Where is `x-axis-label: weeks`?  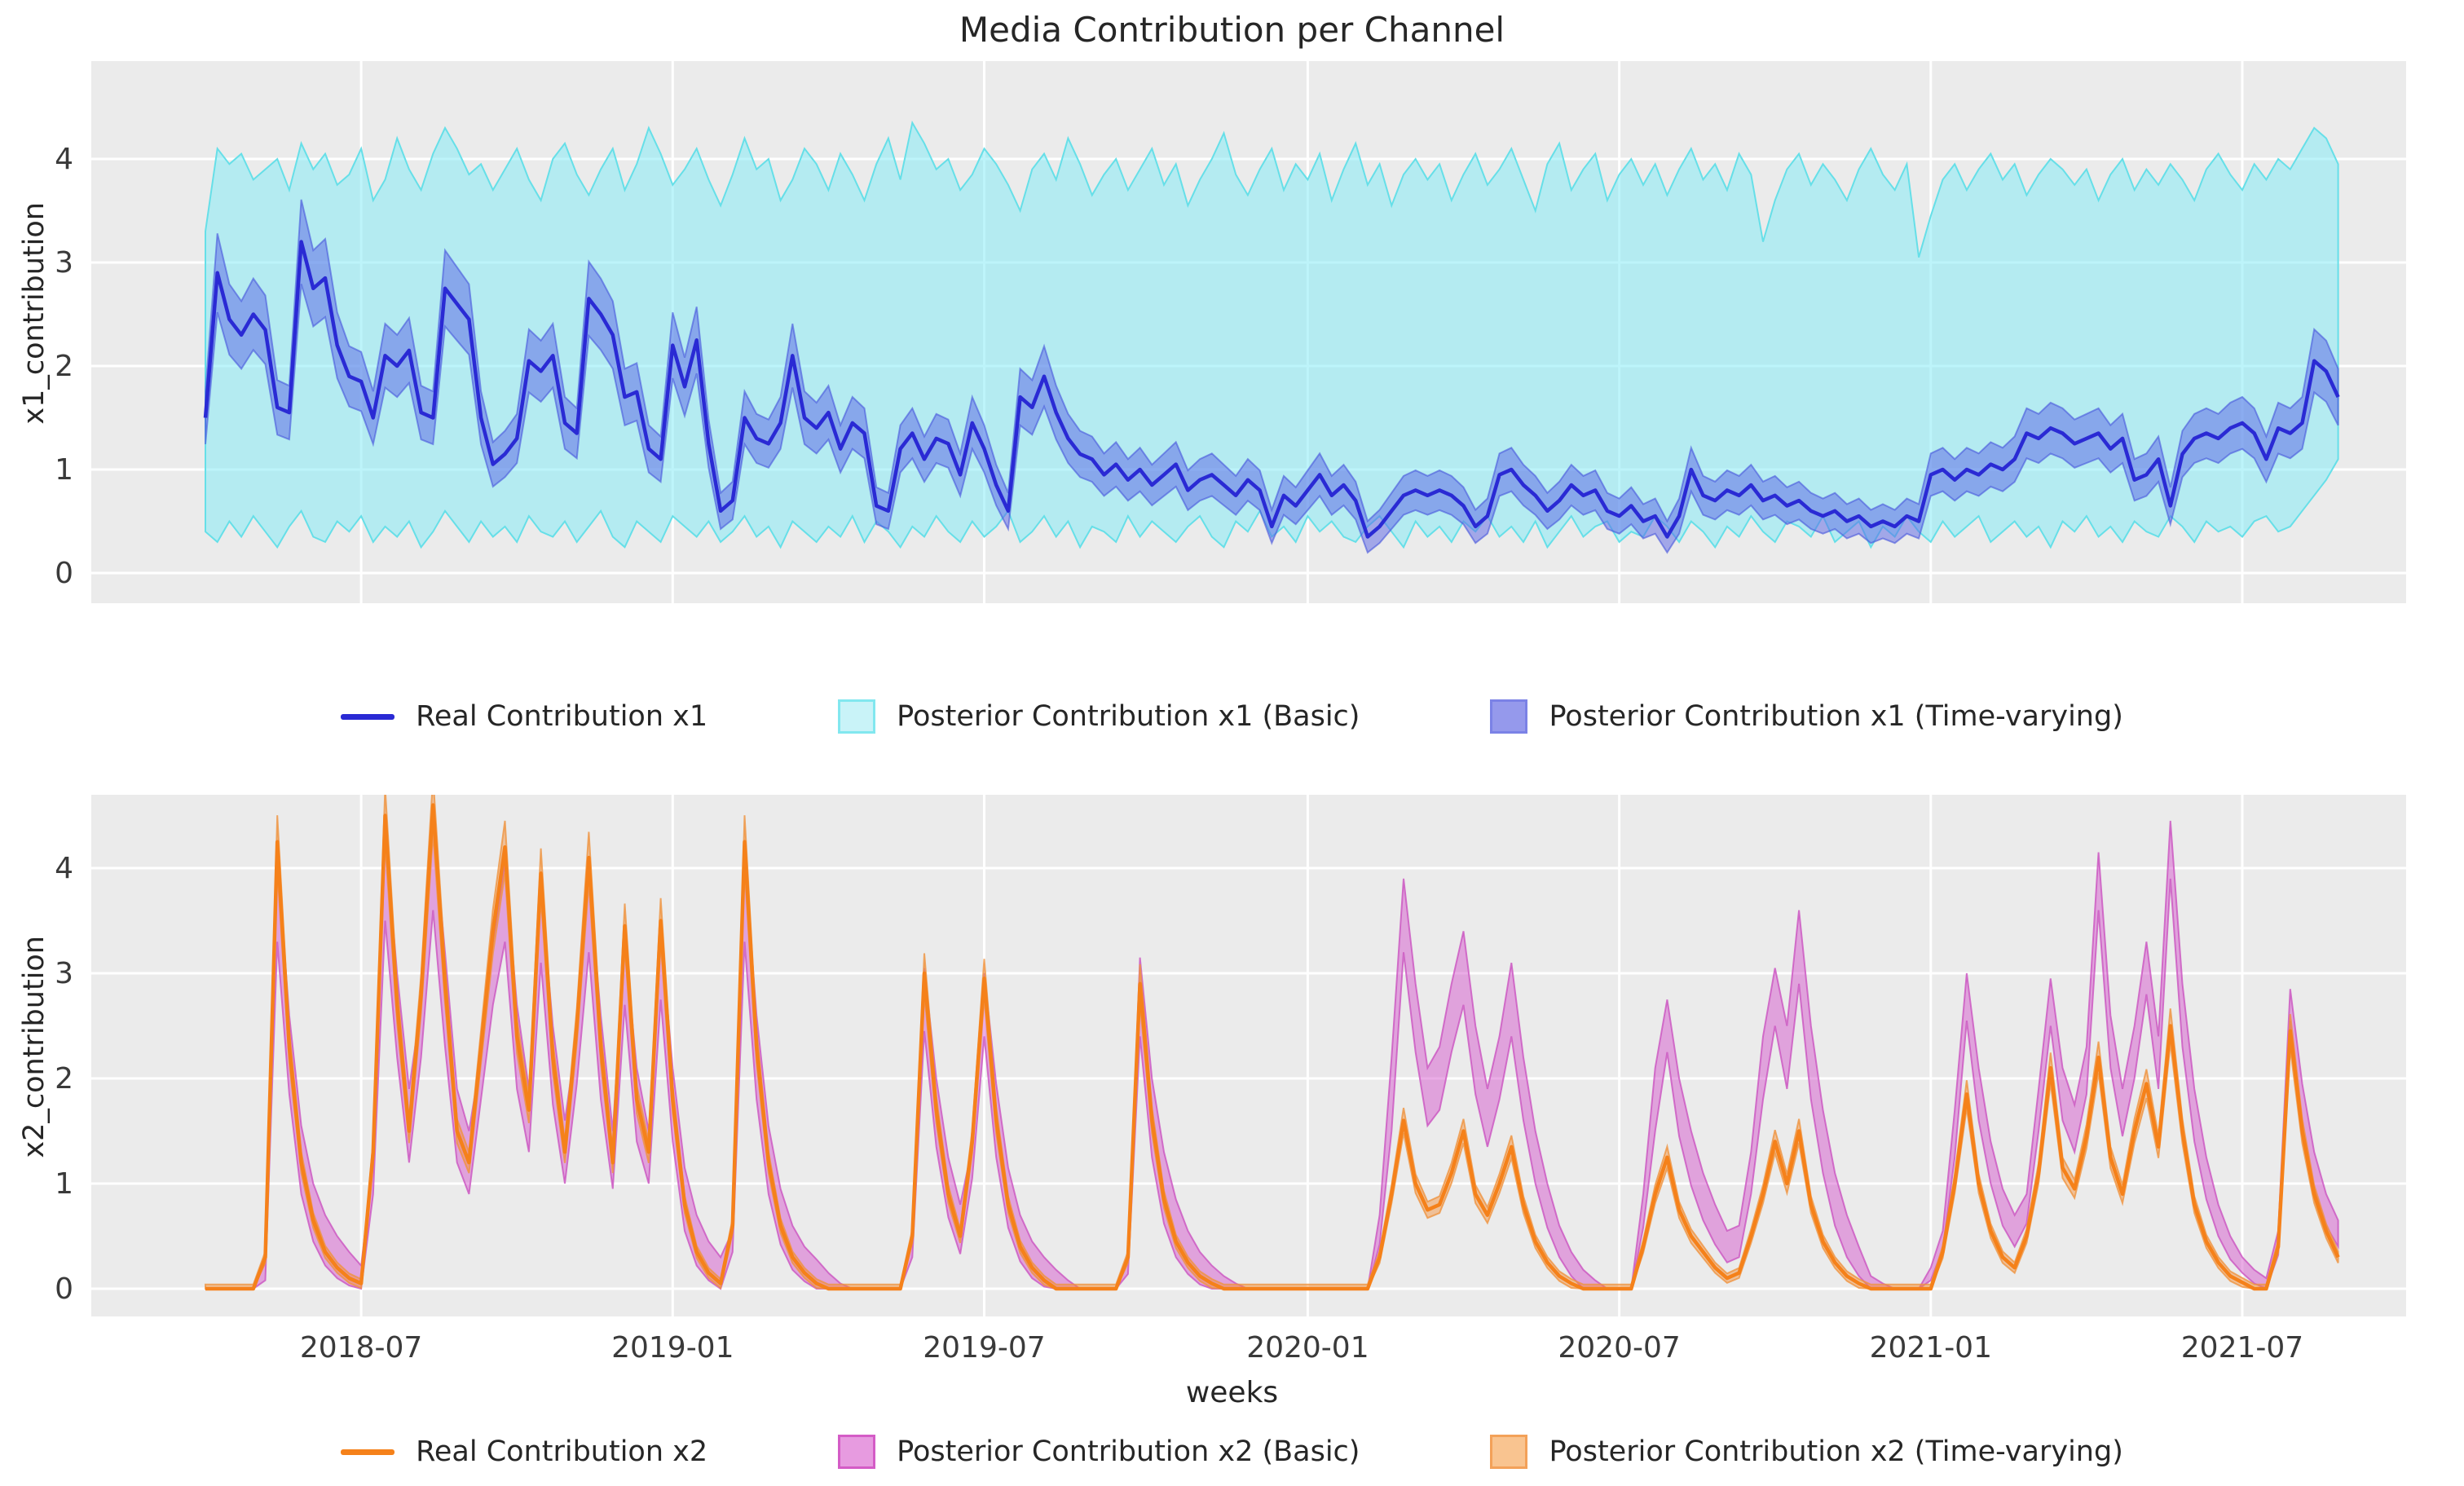 x-axis-label: weeks is located at coordinates (1232, 1392).